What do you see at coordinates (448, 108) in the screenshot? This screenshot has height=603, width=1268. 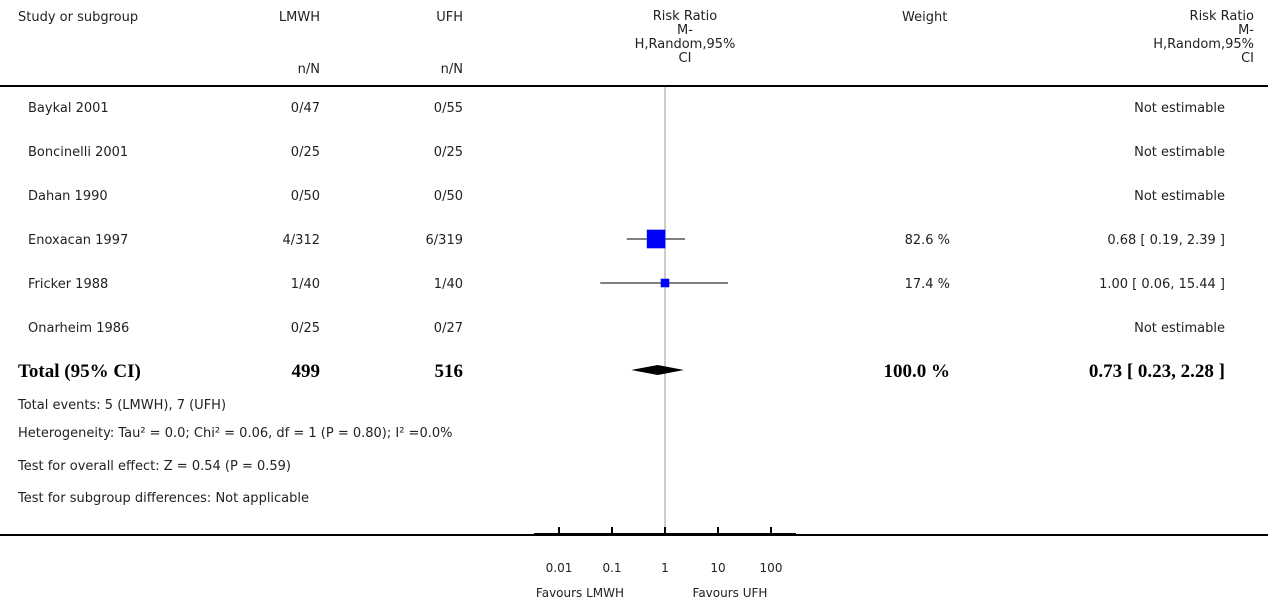 I see `study-ufh: 0/55` at bounding box center [448, 108].